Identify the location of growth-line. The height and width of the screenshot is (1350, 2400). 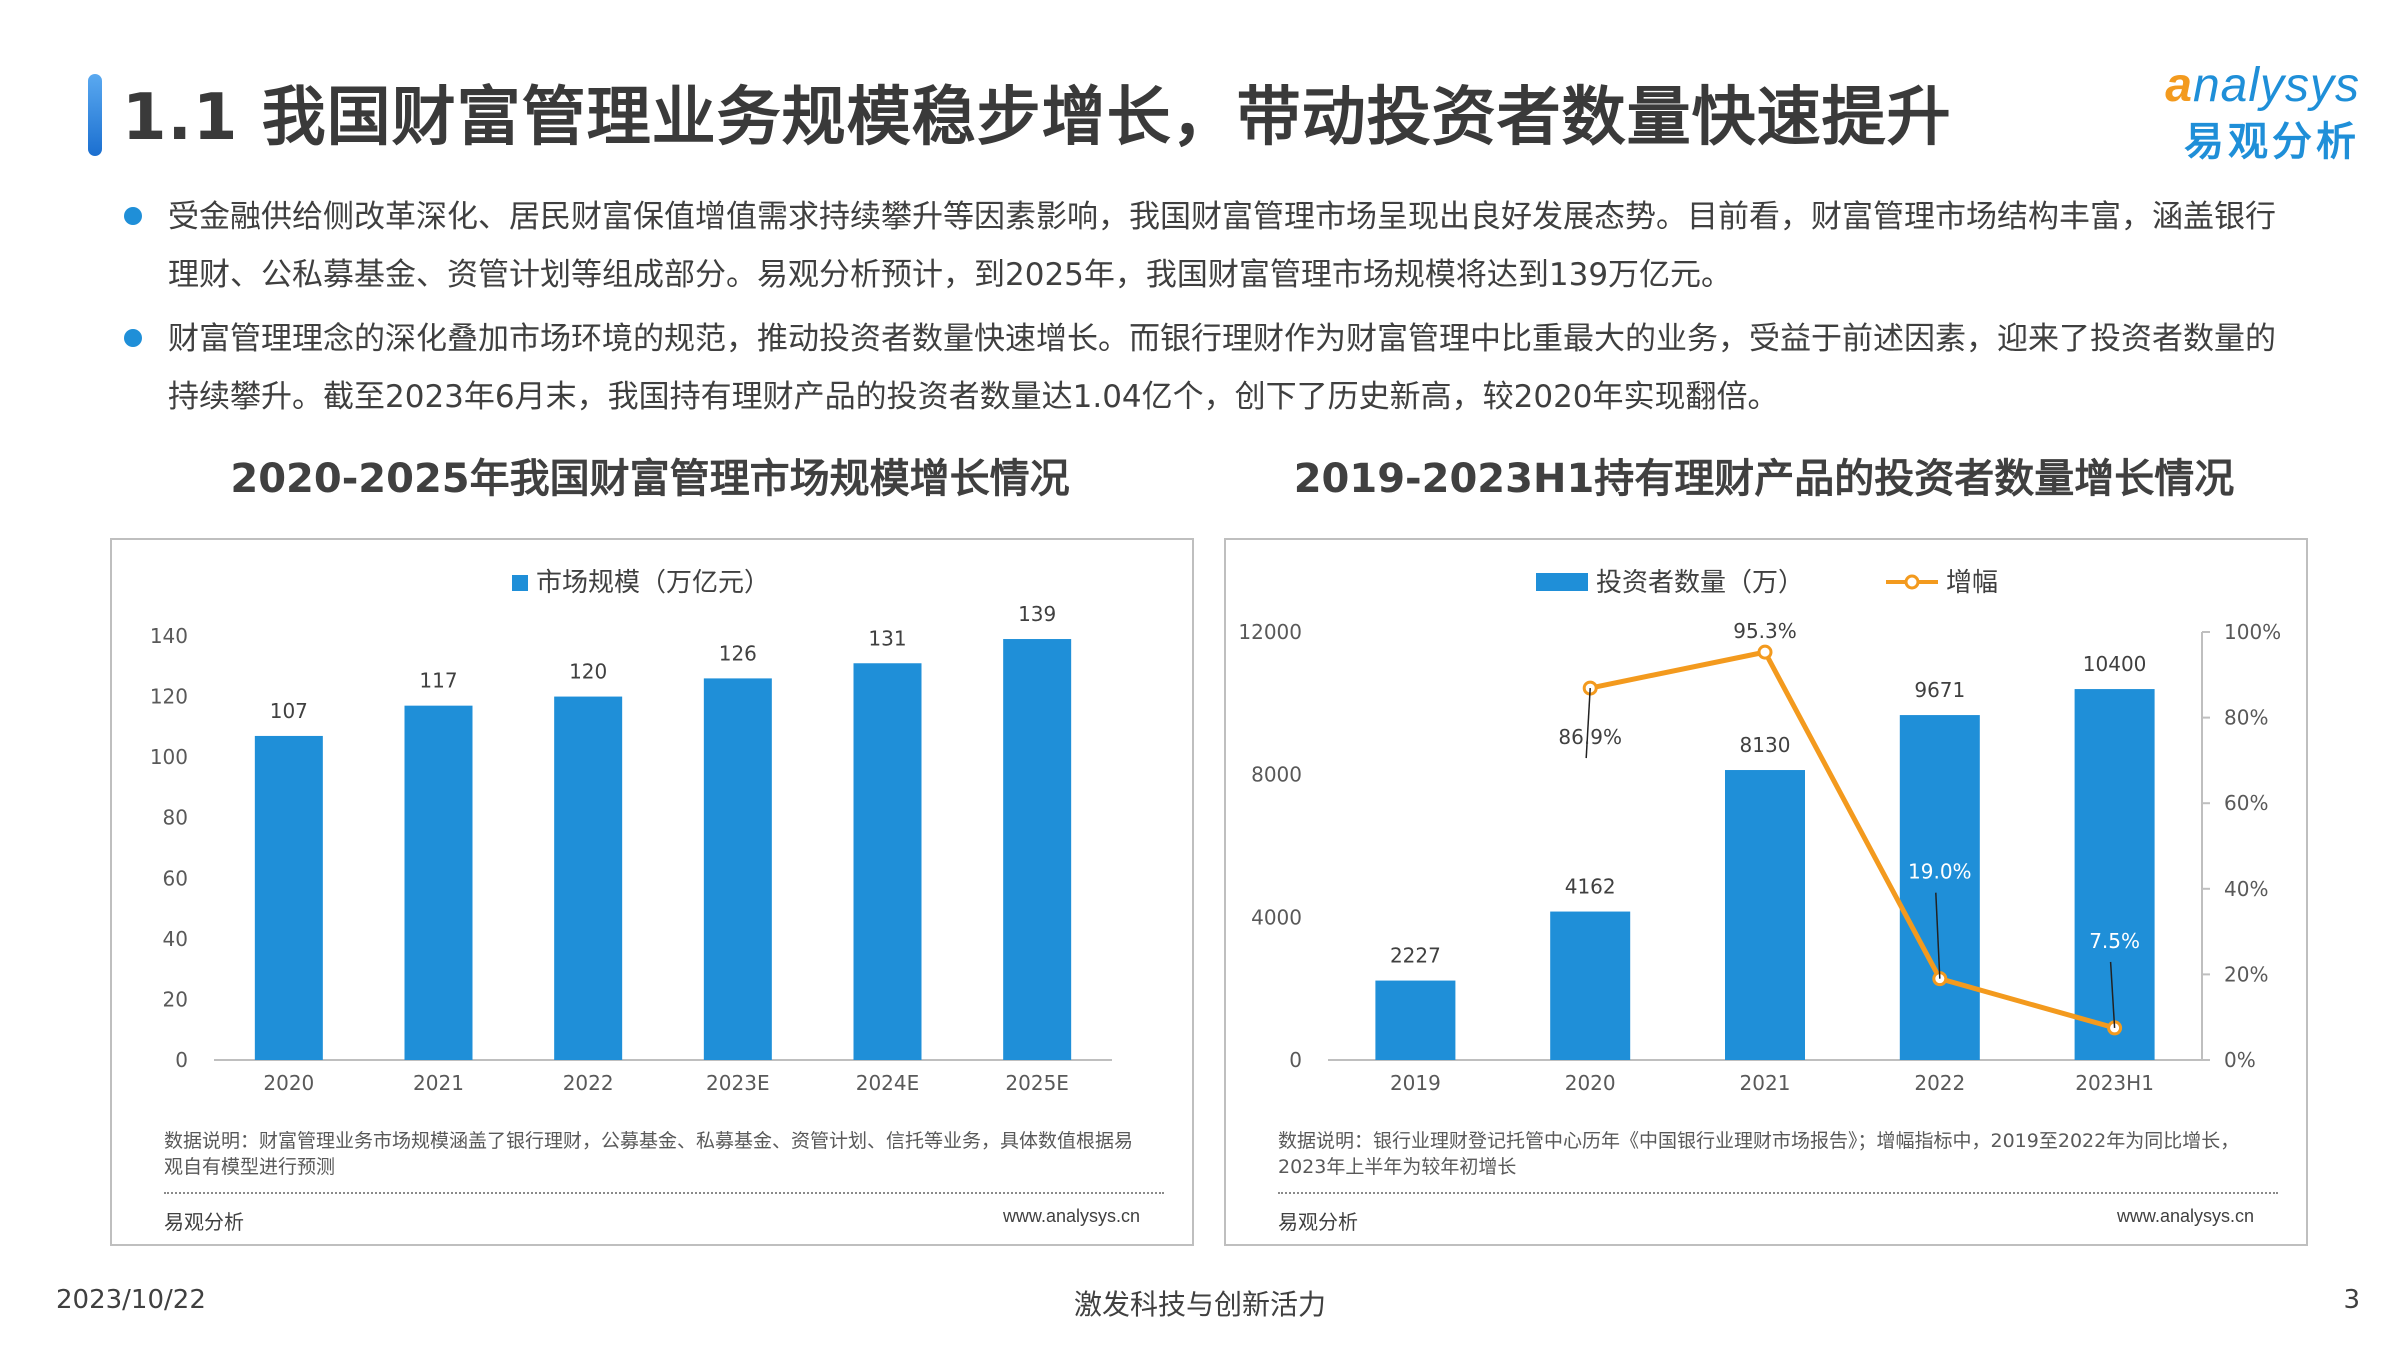
(1852, 840).